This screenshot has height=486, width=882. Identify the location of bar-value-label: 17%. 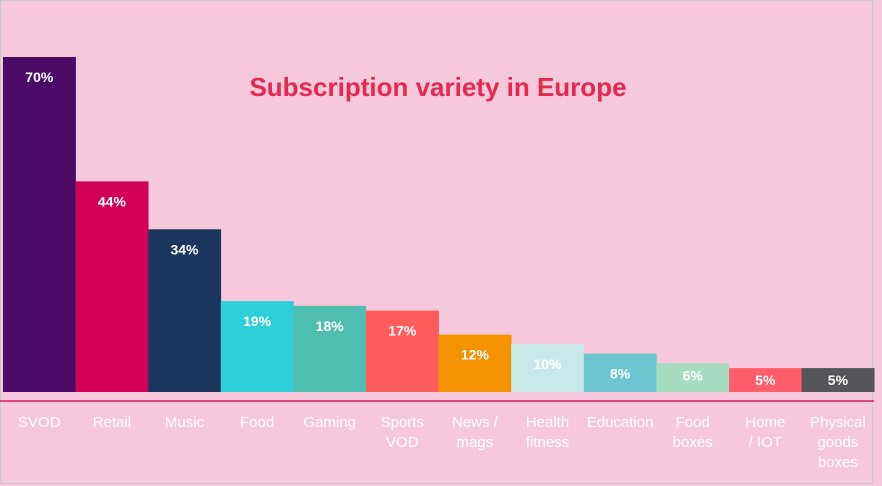
(402, 331).